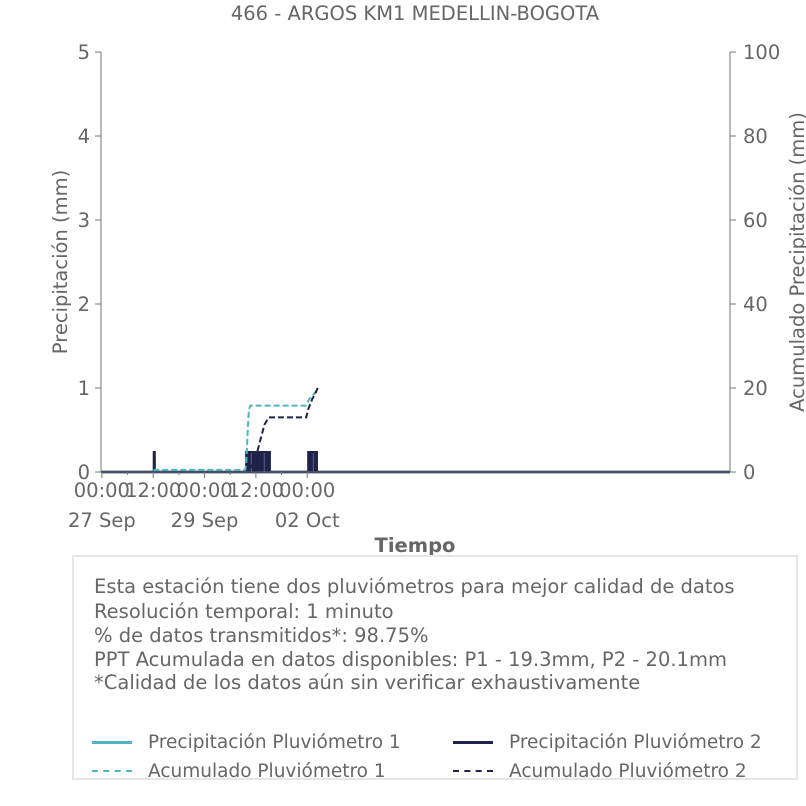  I want to click on legend-item-accum-p1: Acumulado Pluviómetro 1, so click(239, 771).